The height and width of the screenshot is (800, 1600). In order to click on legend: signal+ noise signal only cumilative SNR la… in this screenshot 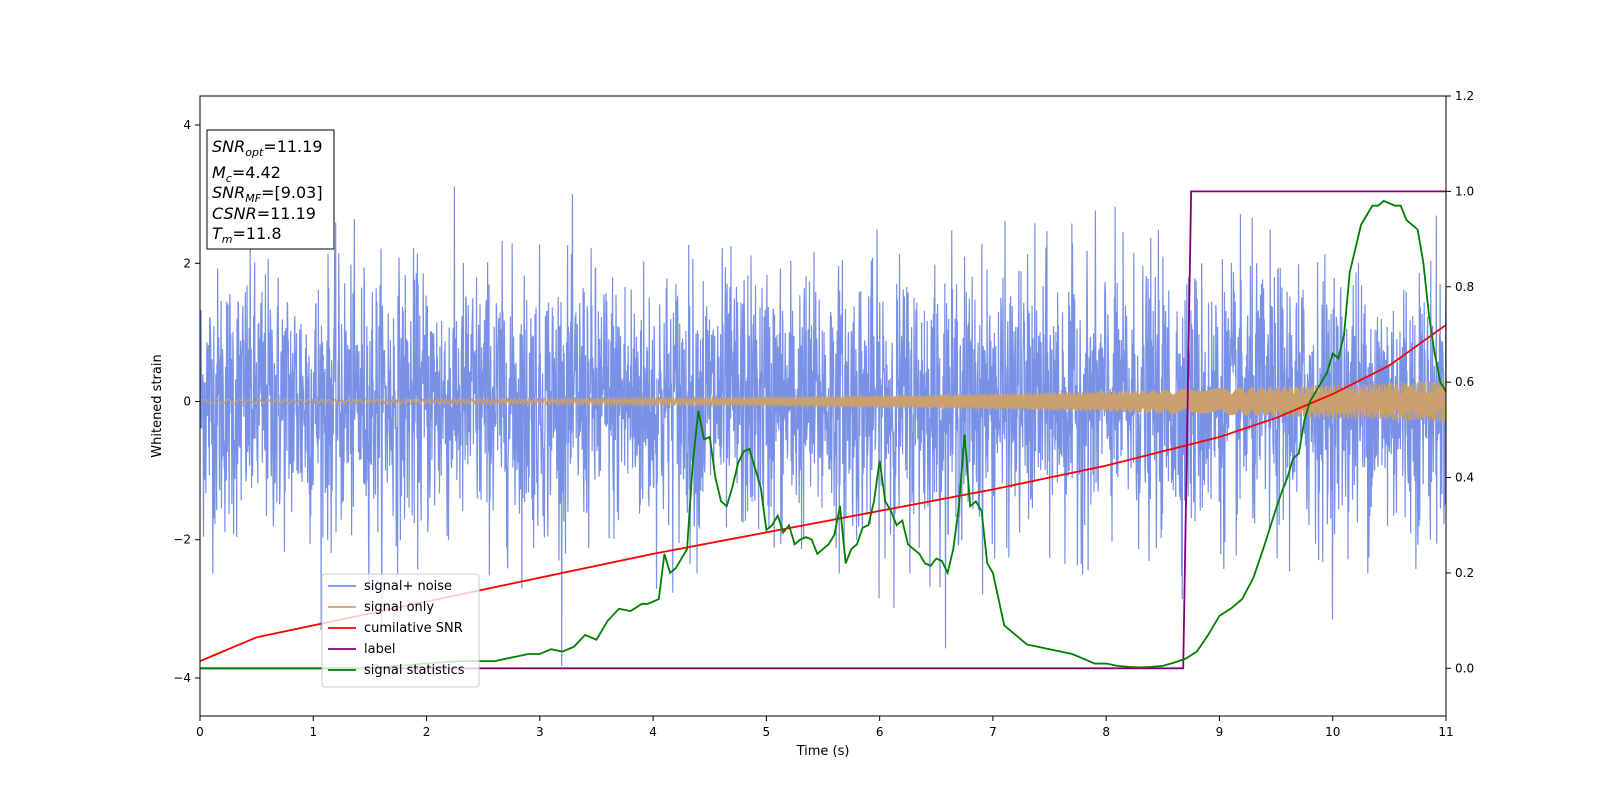, I will do `click(400, 630)`.